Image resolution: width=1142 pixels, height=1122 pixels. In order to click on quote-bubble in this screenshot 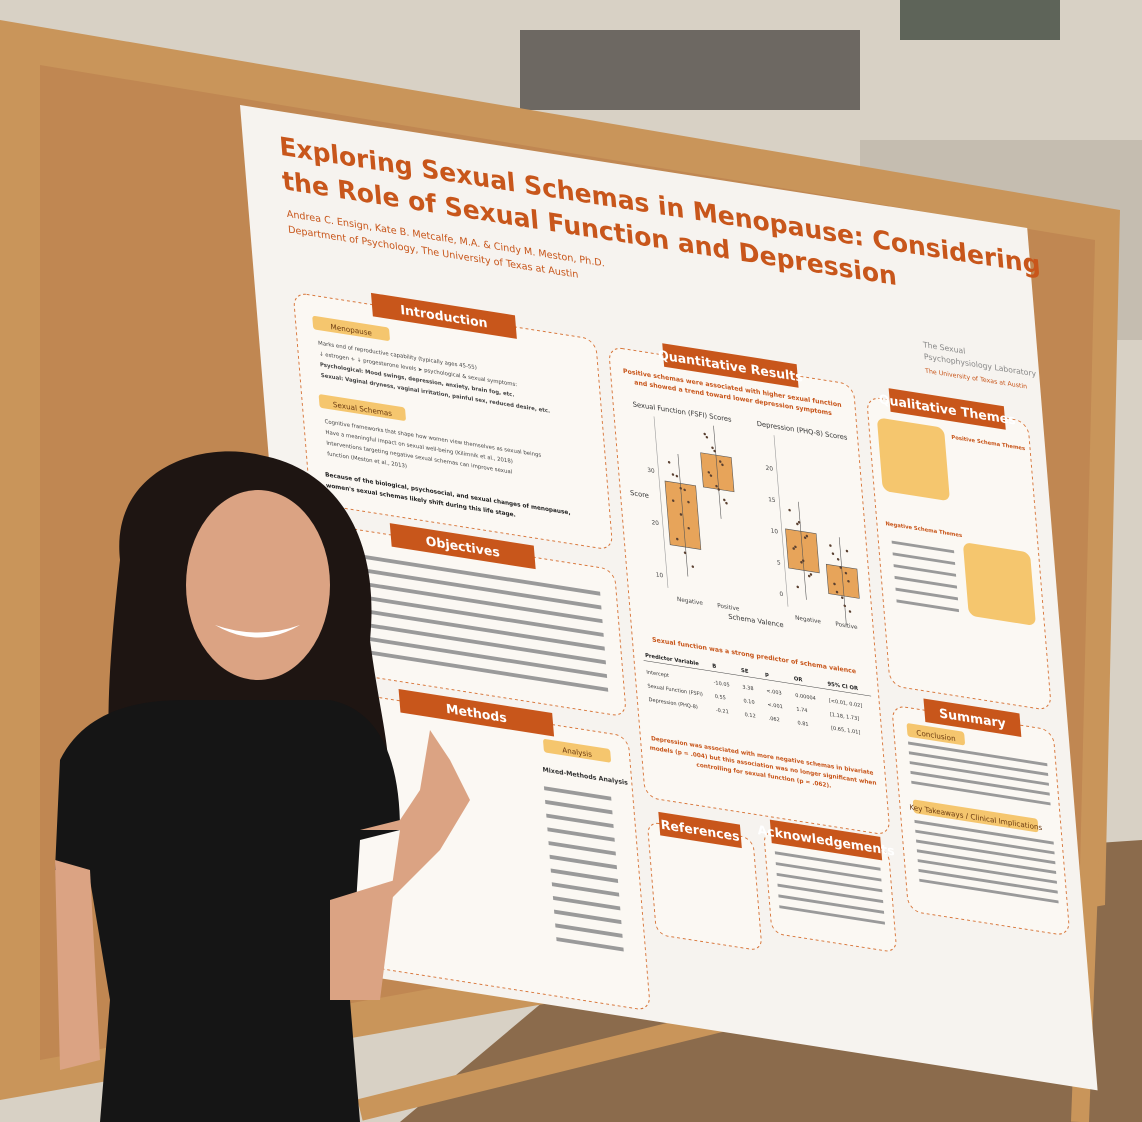, I will do `click(999, 584)`.